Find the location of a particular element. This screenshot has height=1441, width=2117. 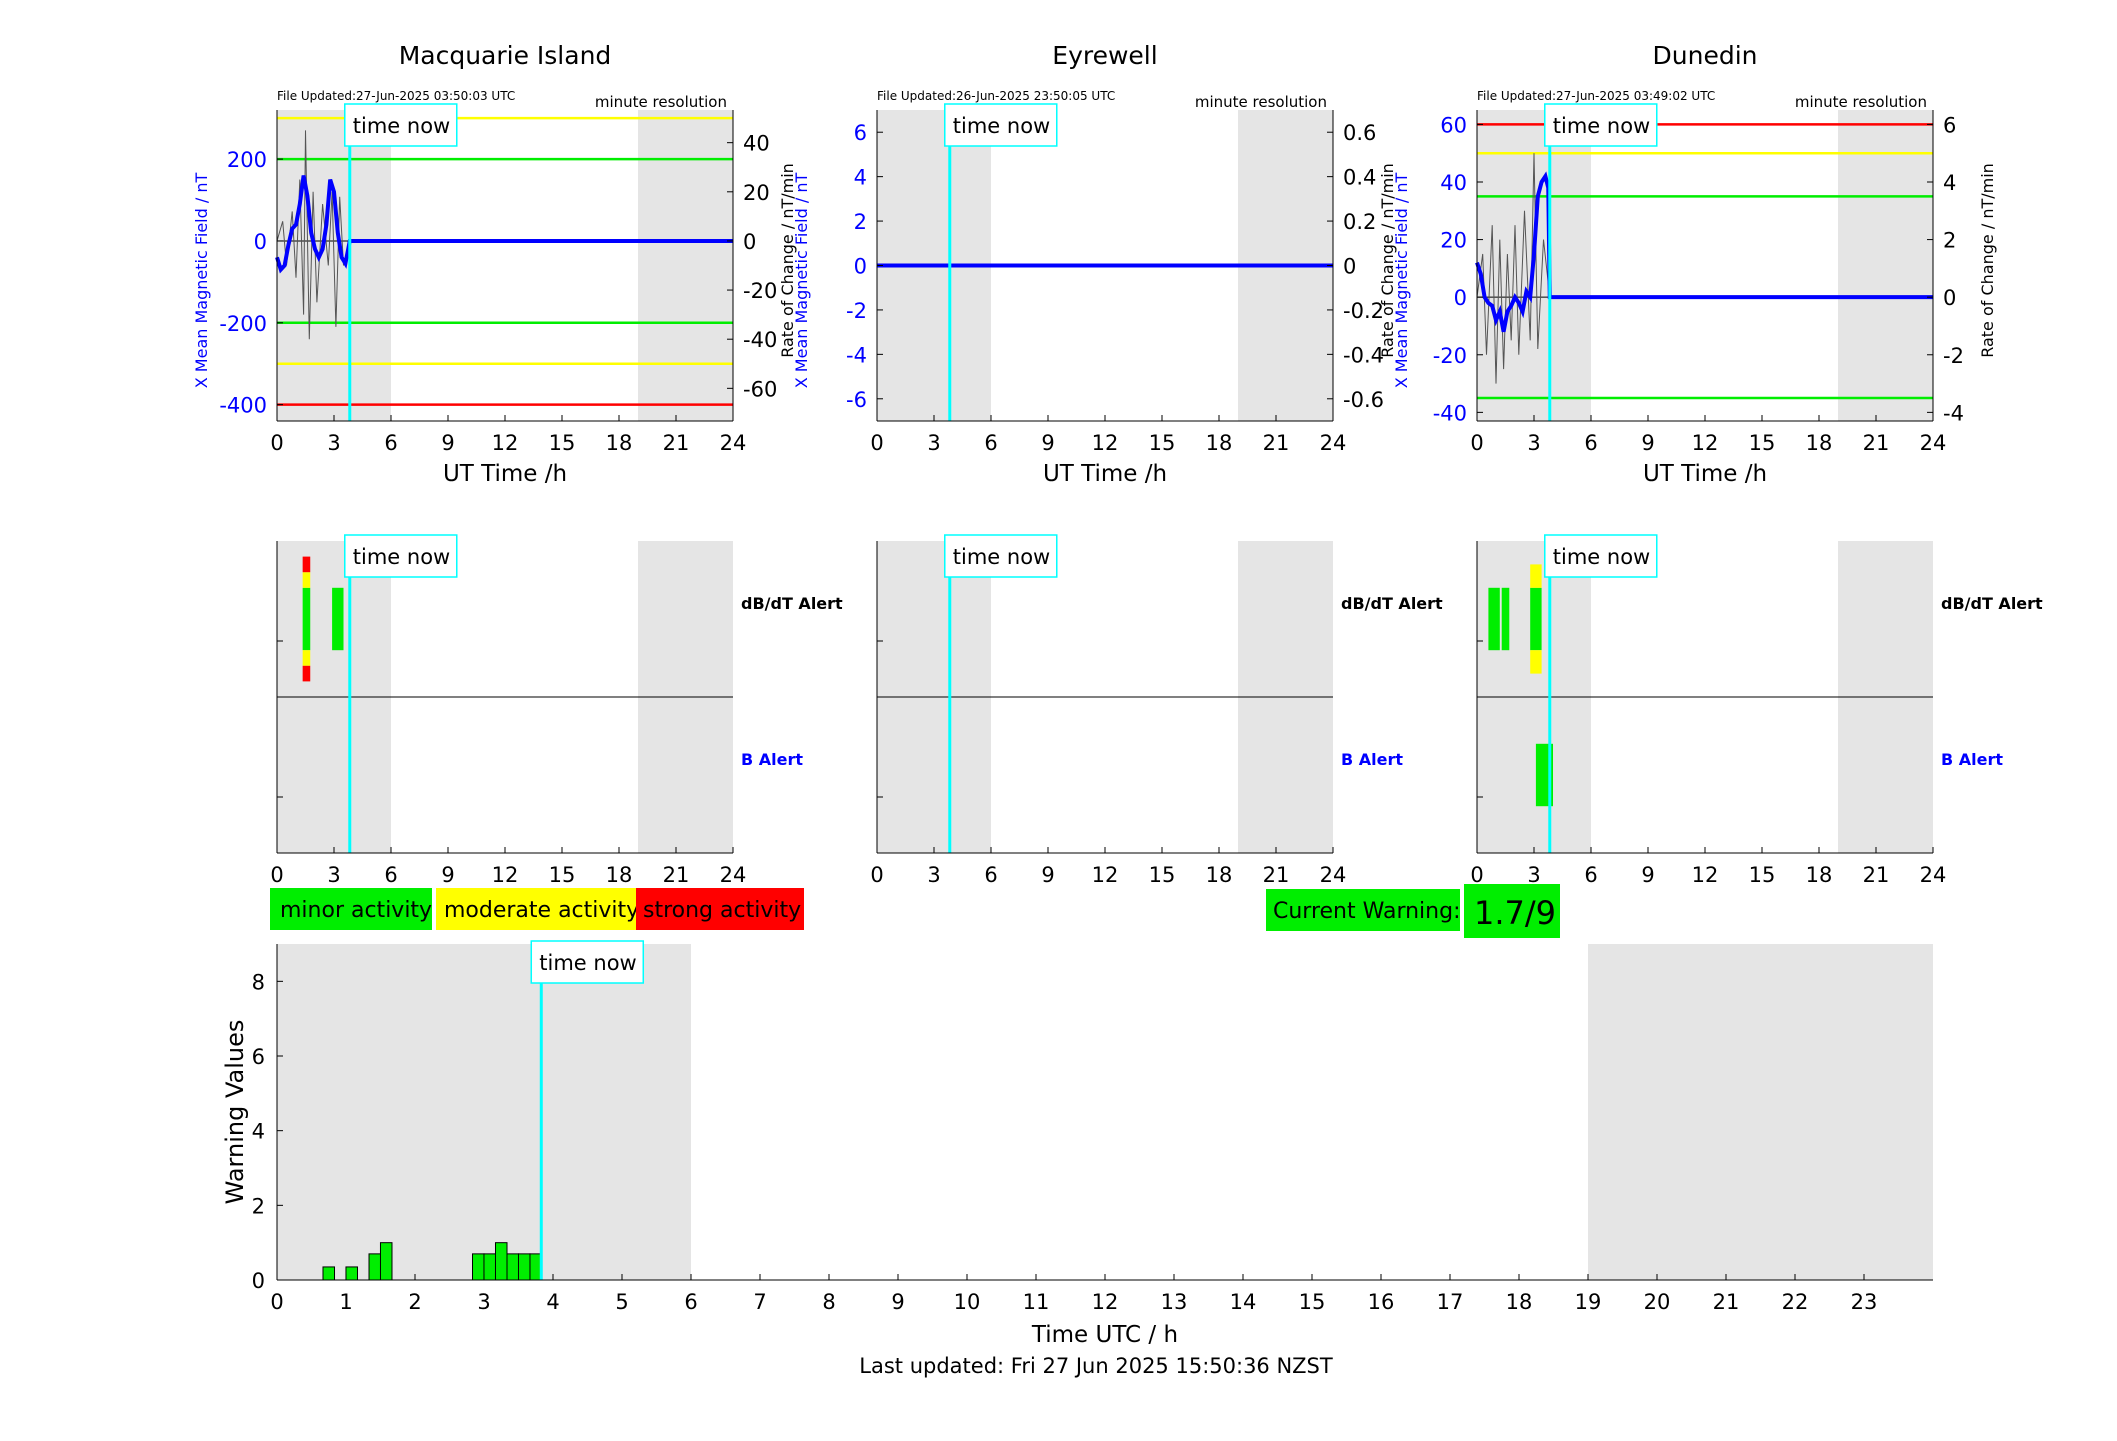

y2-tick-label-4: 4 is located at coordinates (1949, 183).